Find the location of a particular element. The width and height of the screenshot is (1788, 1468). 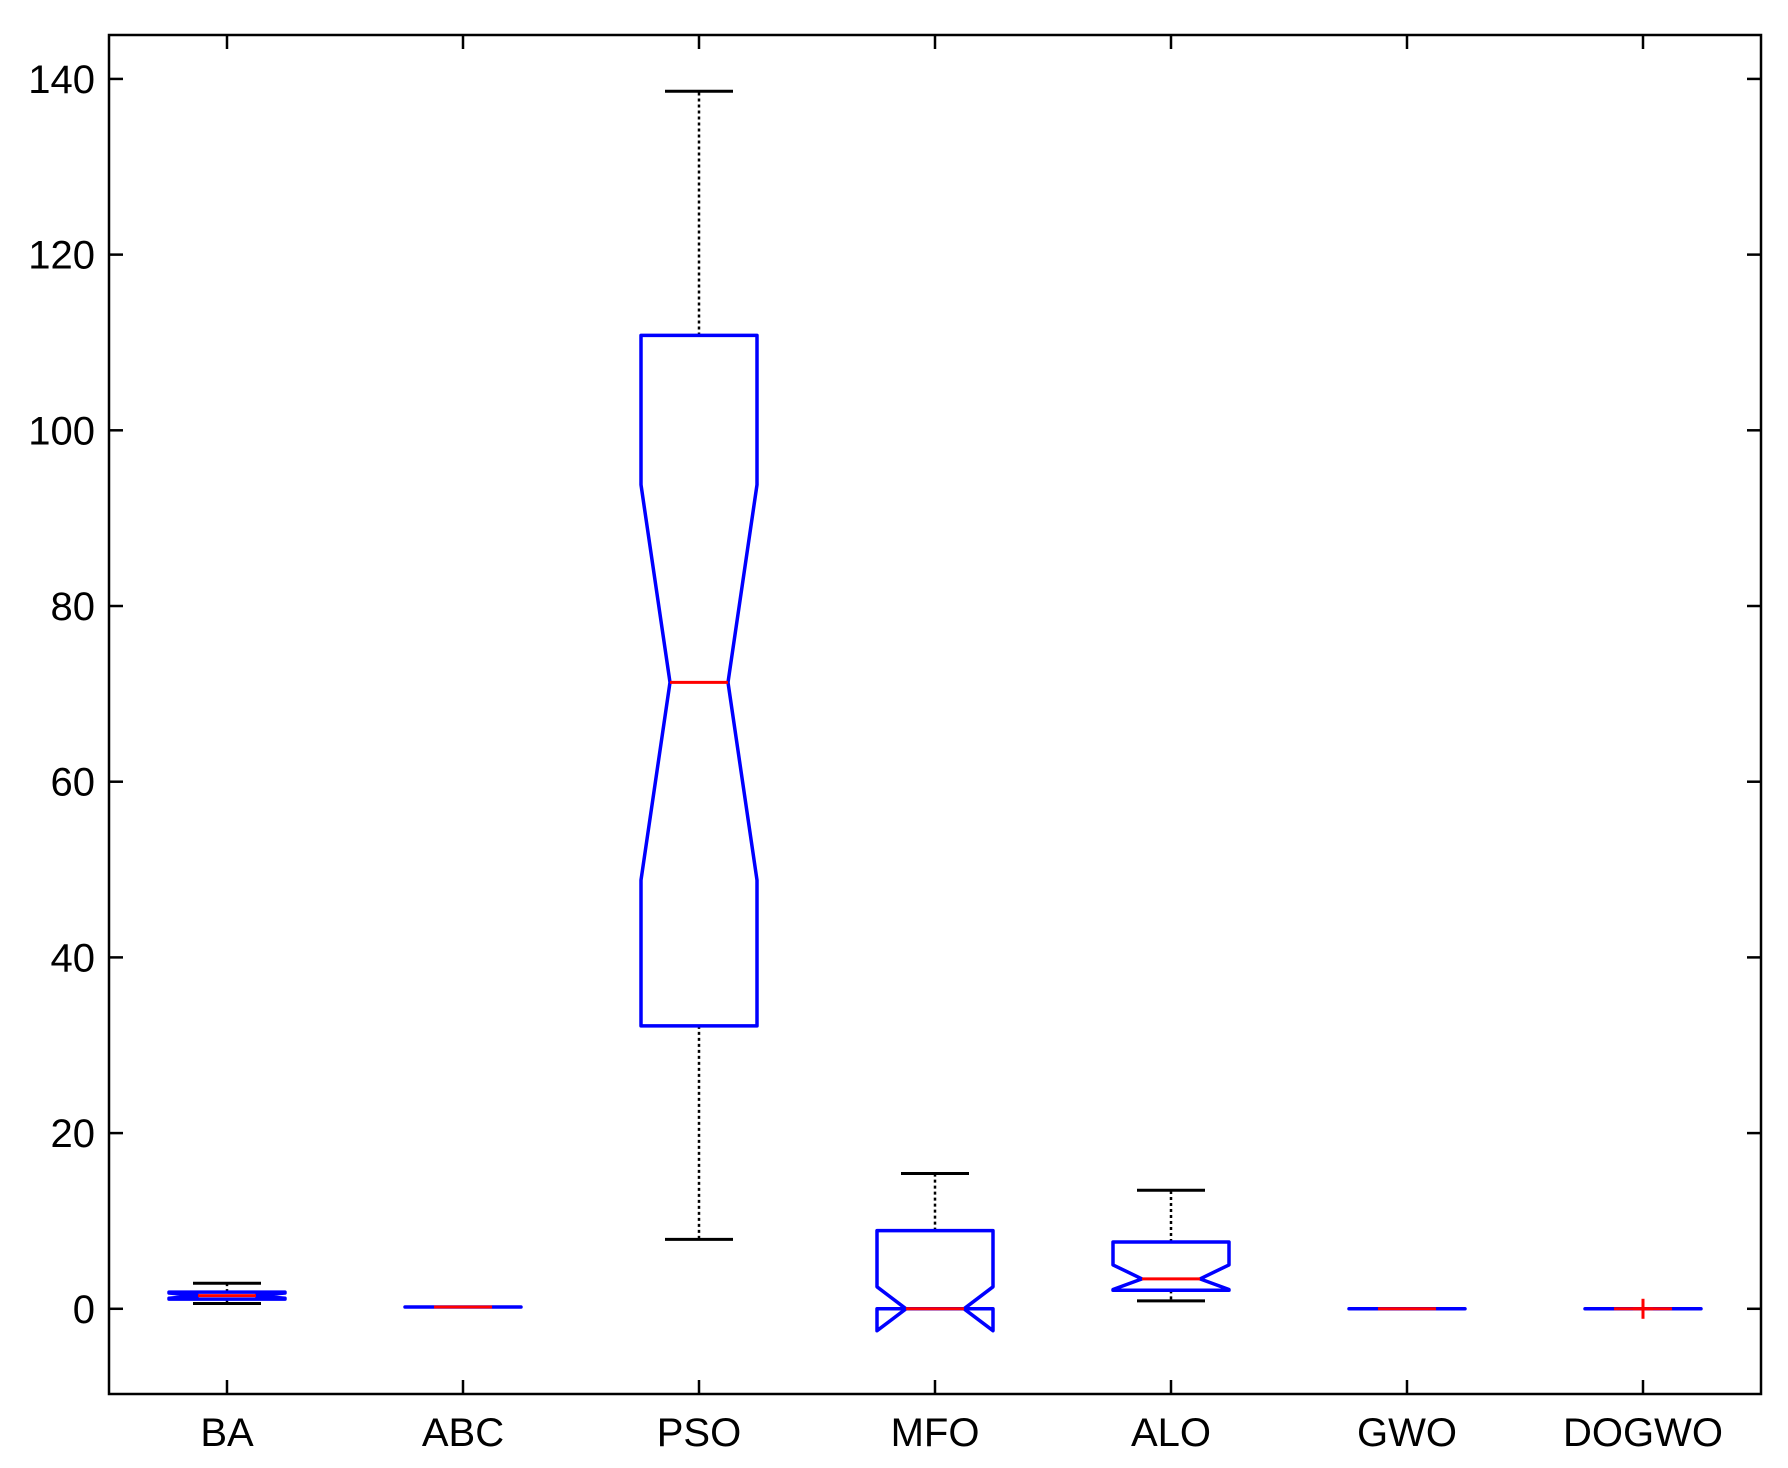

box-pso: PSO is located at coordinates (699, 745).